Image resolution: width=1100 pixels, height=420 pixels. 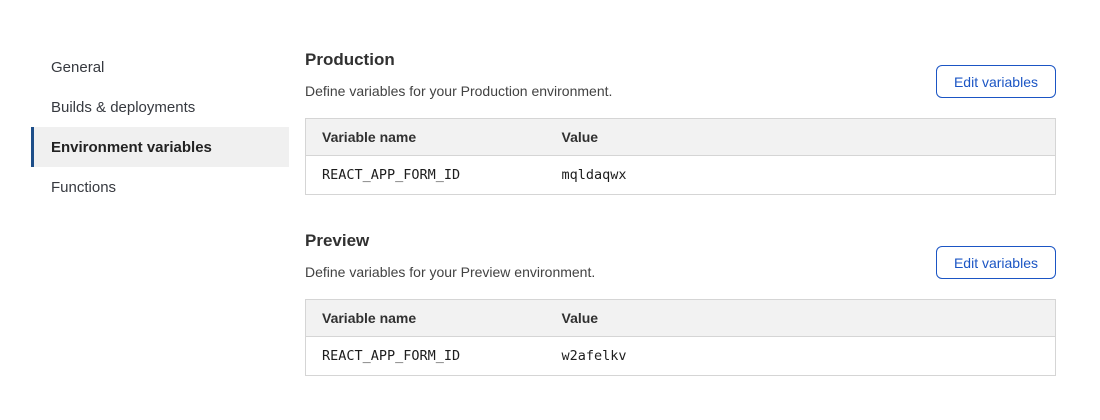 I want to click on sidebar-item-label: Functions, so click(x=84, y=187).